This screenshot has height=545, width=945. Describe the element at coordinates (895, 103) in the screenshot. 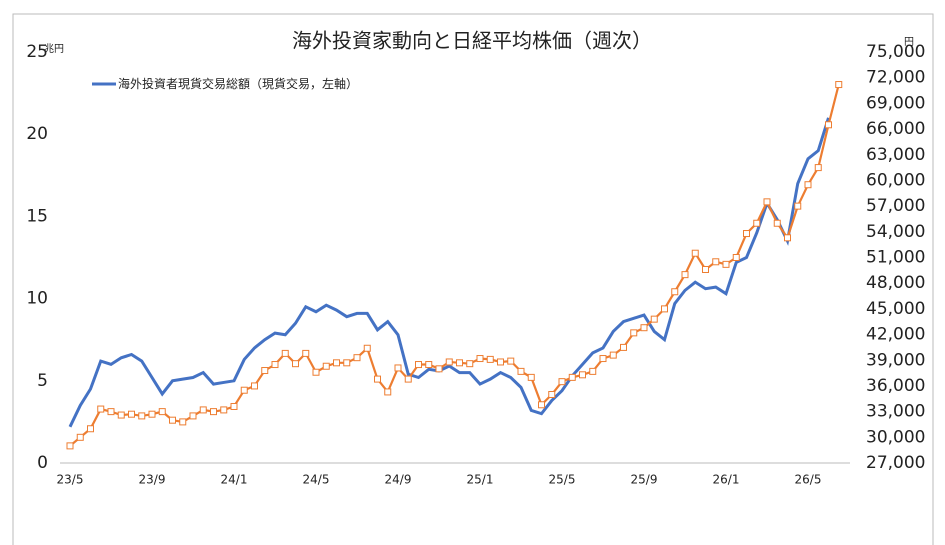

I see `y2-tick-label: 69,000` at that location.